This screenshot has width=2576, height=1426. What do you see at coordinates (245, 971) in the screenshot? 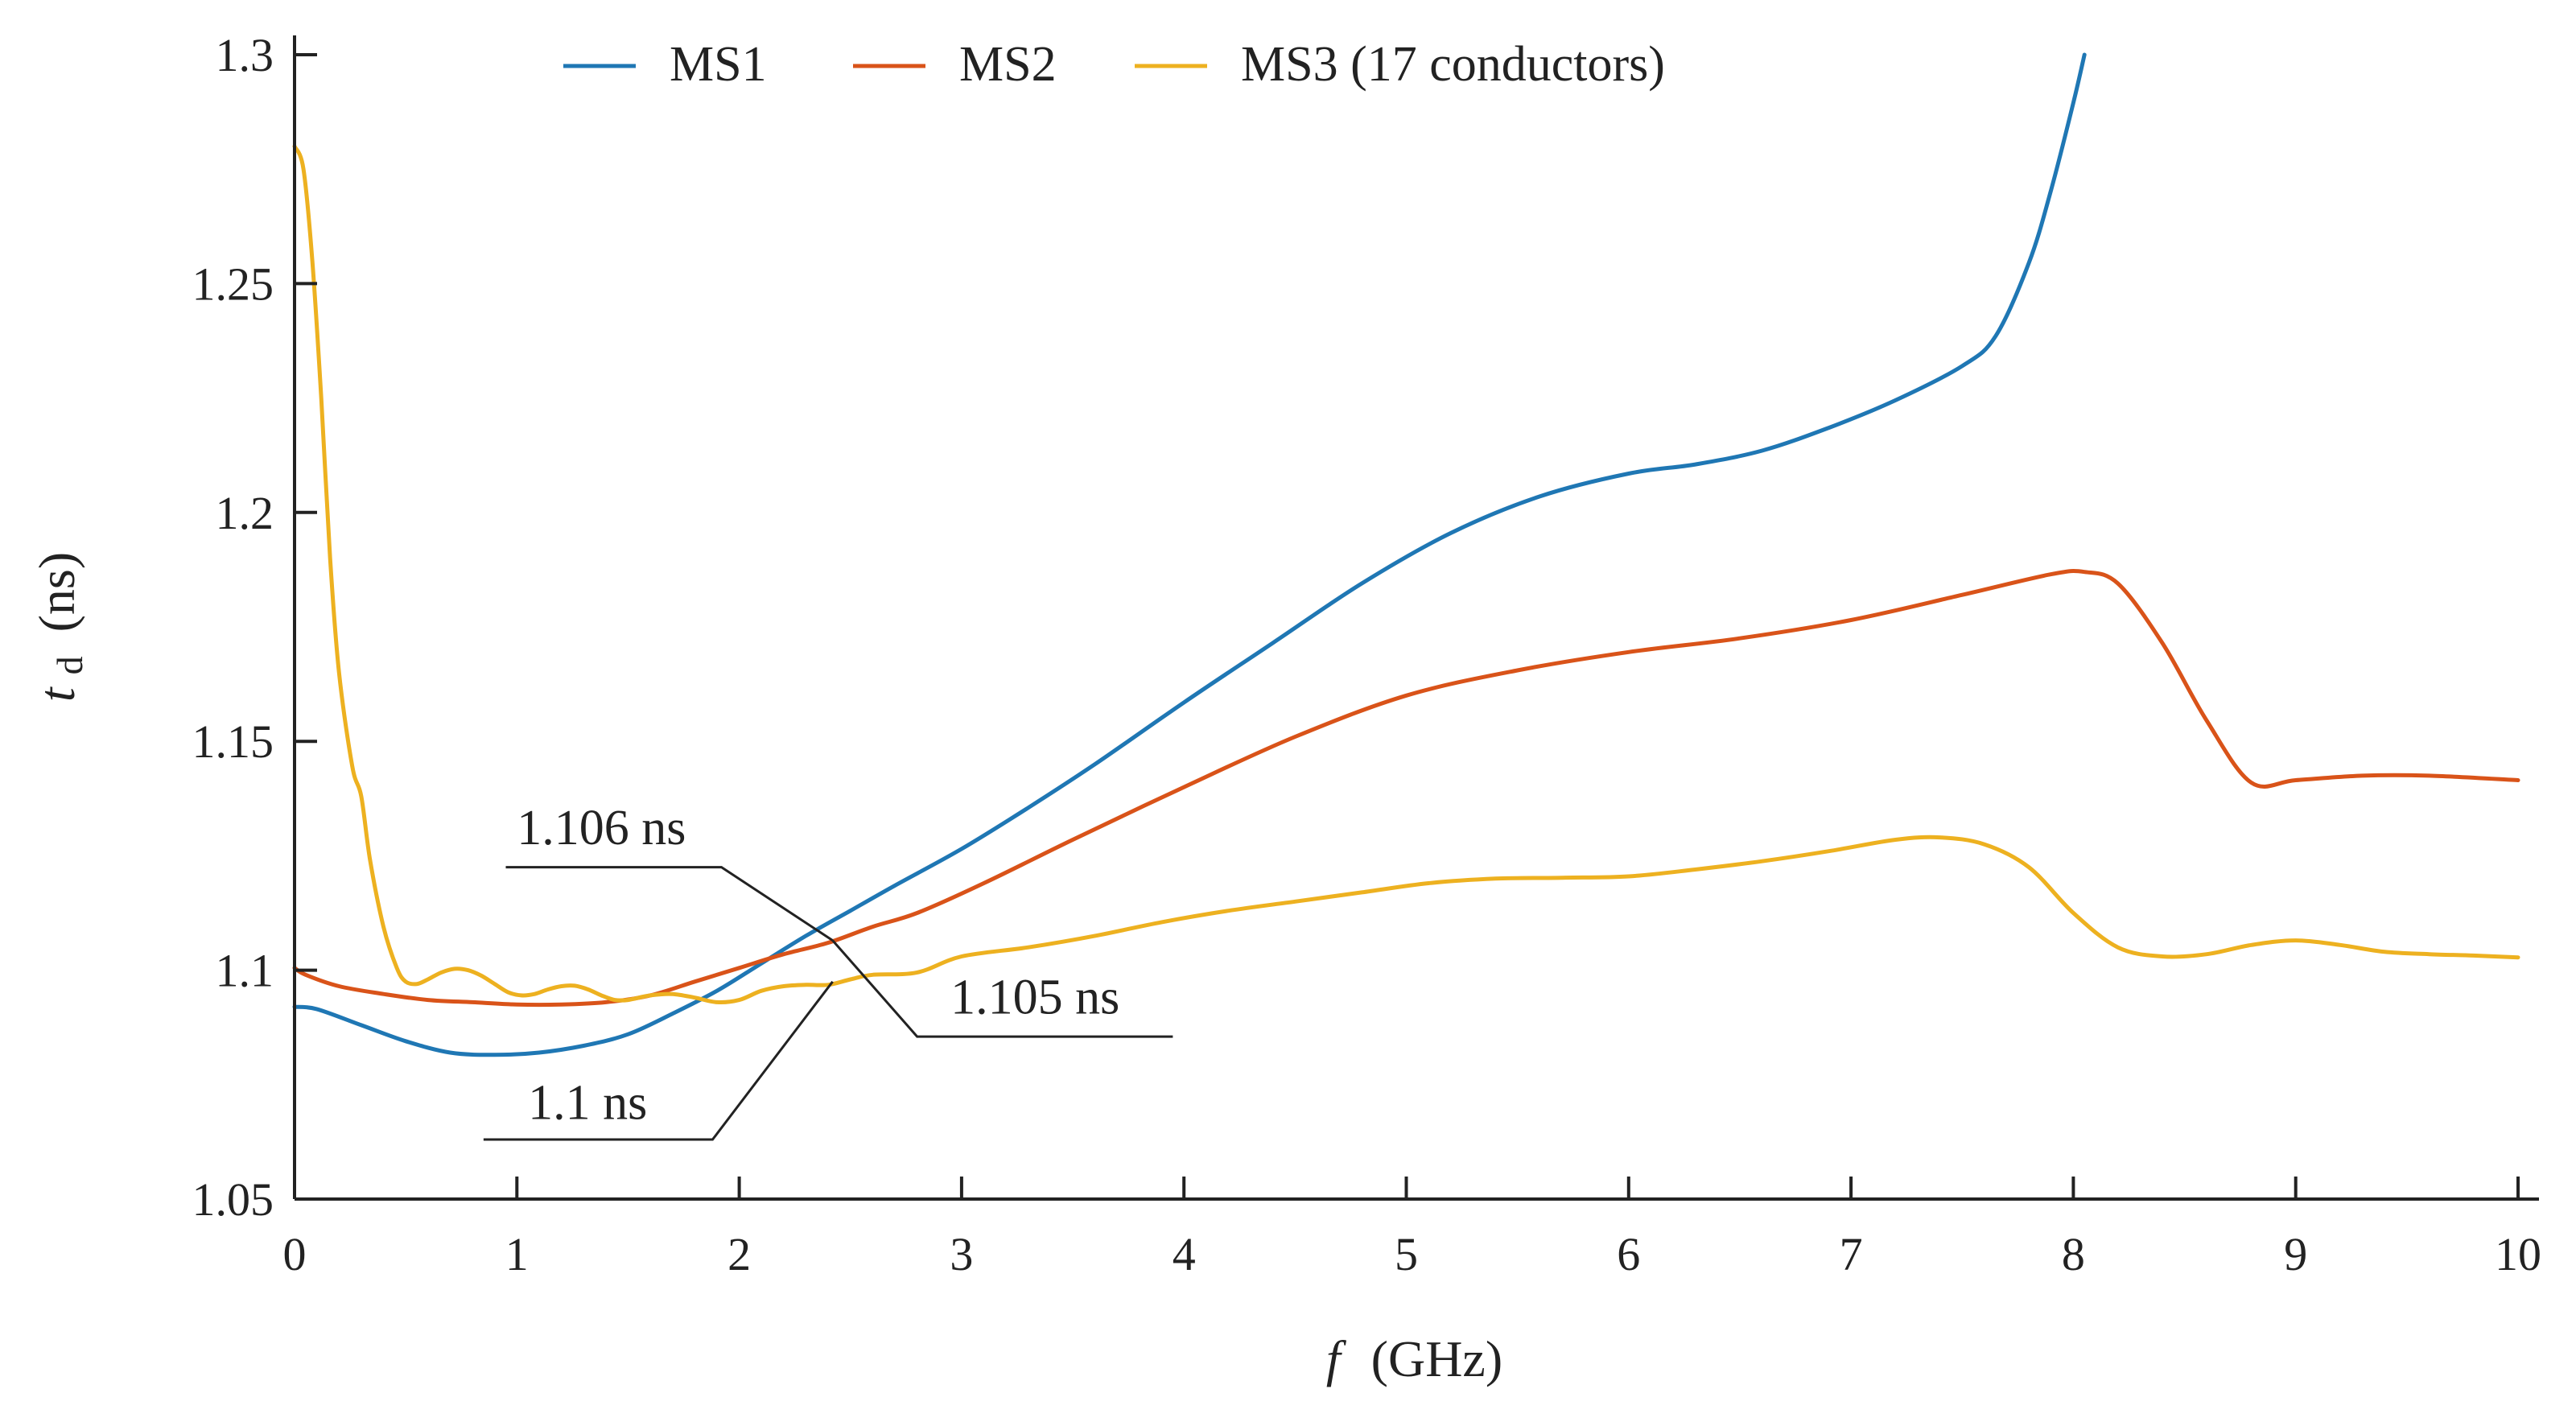
I see `y-tick-label: 1.1` at bounding box center [245, 971].